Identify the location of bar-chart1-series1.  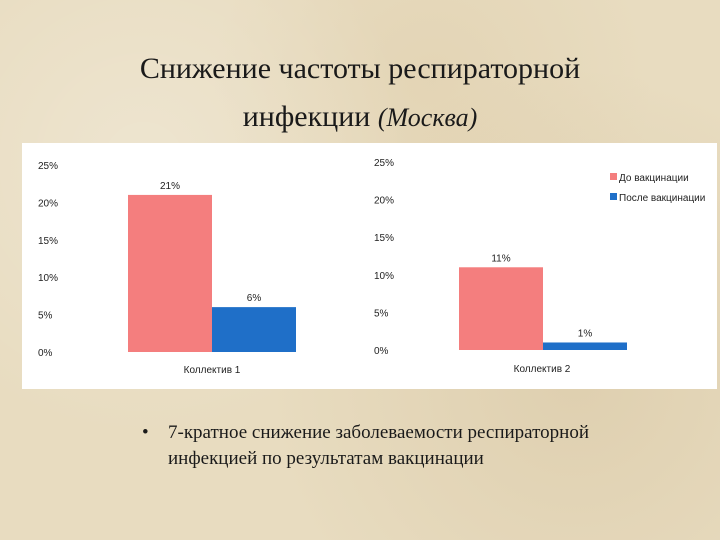
(170, 273).